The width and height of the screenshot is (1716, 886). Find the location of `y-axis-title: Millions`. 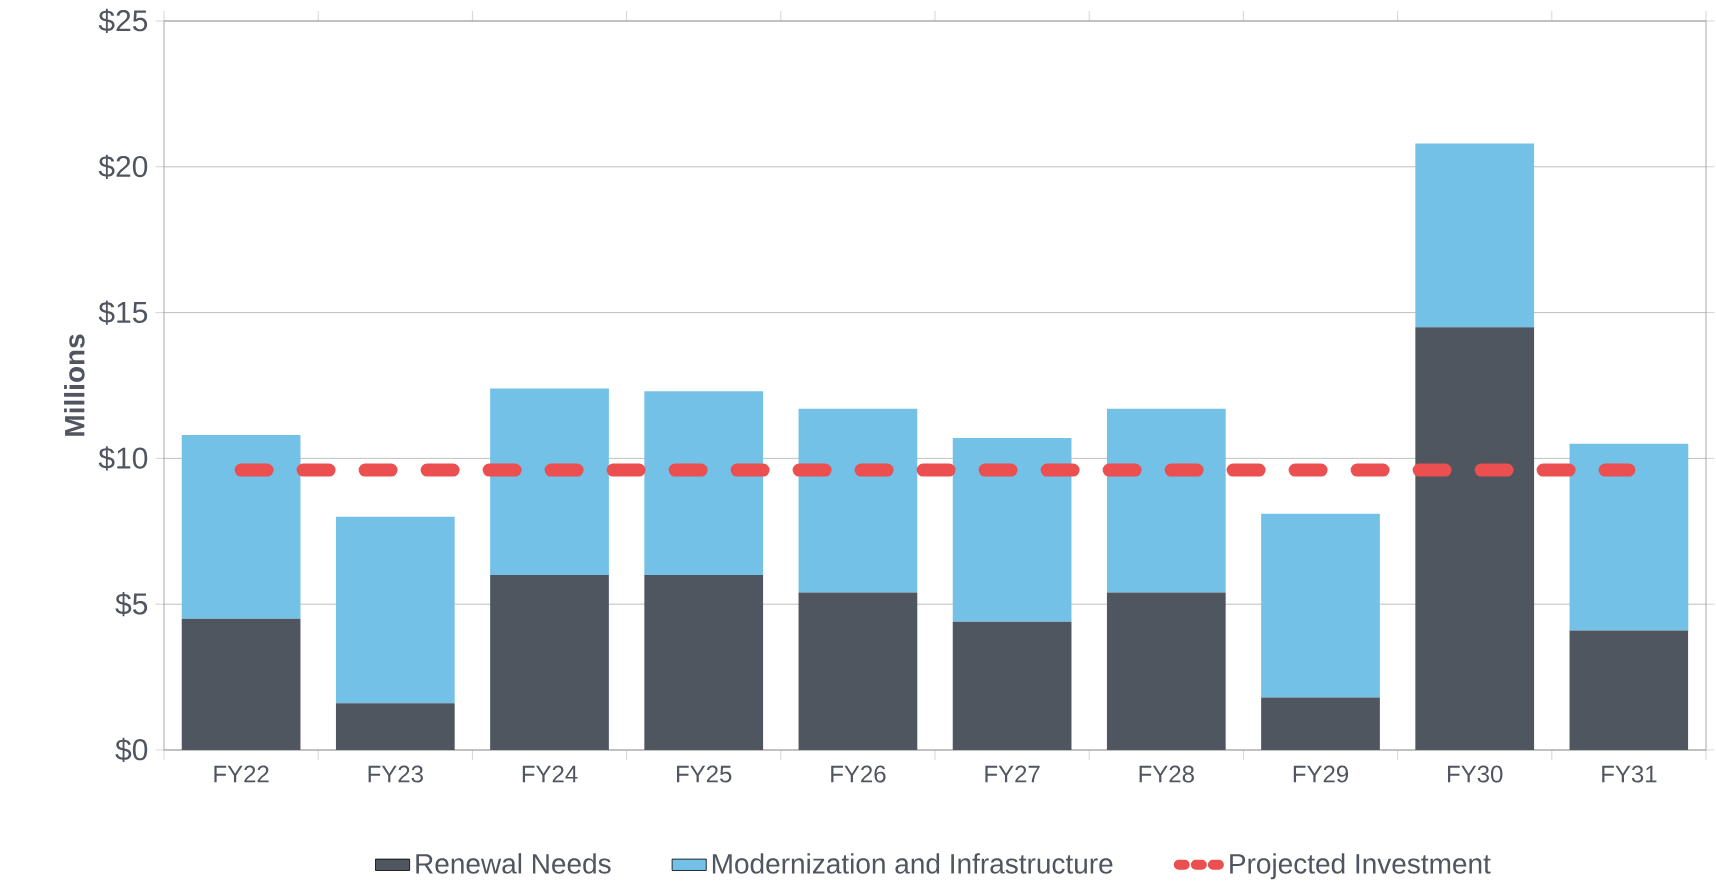

y-axis-title: Millions is located at coordinates (74, 385).